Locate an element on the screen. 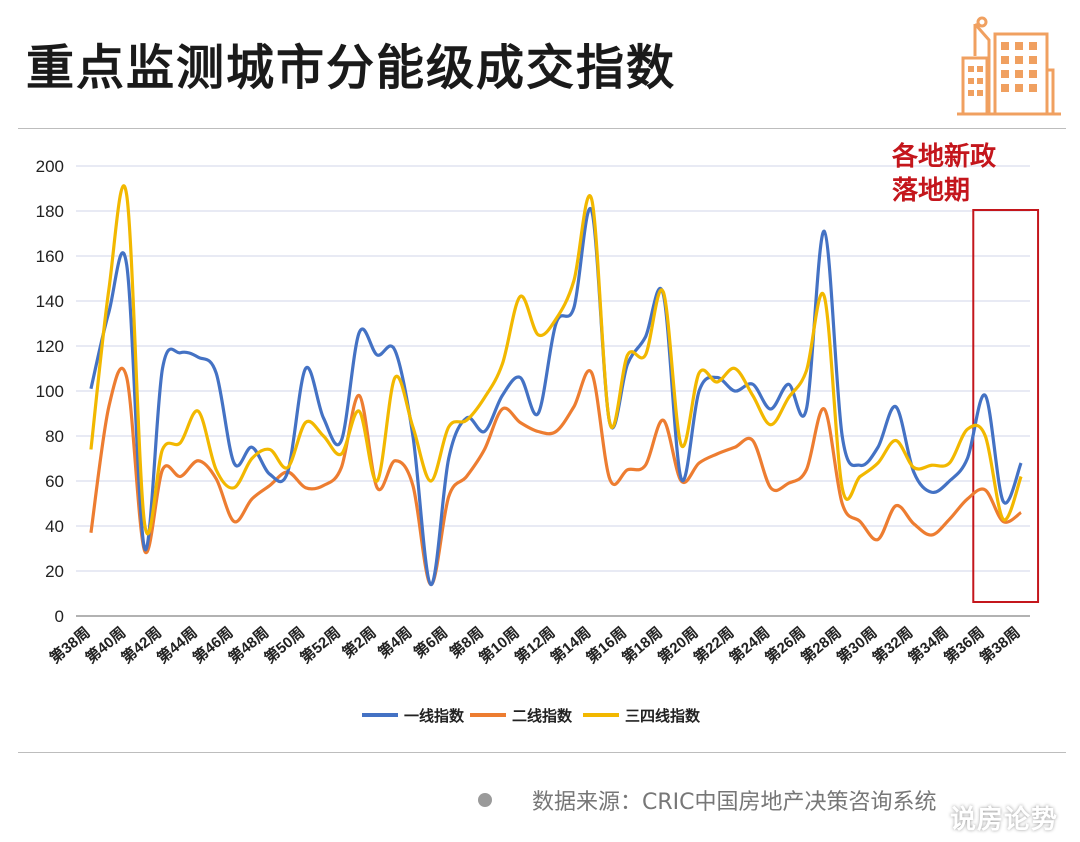 The width and height of the screenshot is (1080, 842). x-tick-label: 第34周 is located at coordinates (928, 645).